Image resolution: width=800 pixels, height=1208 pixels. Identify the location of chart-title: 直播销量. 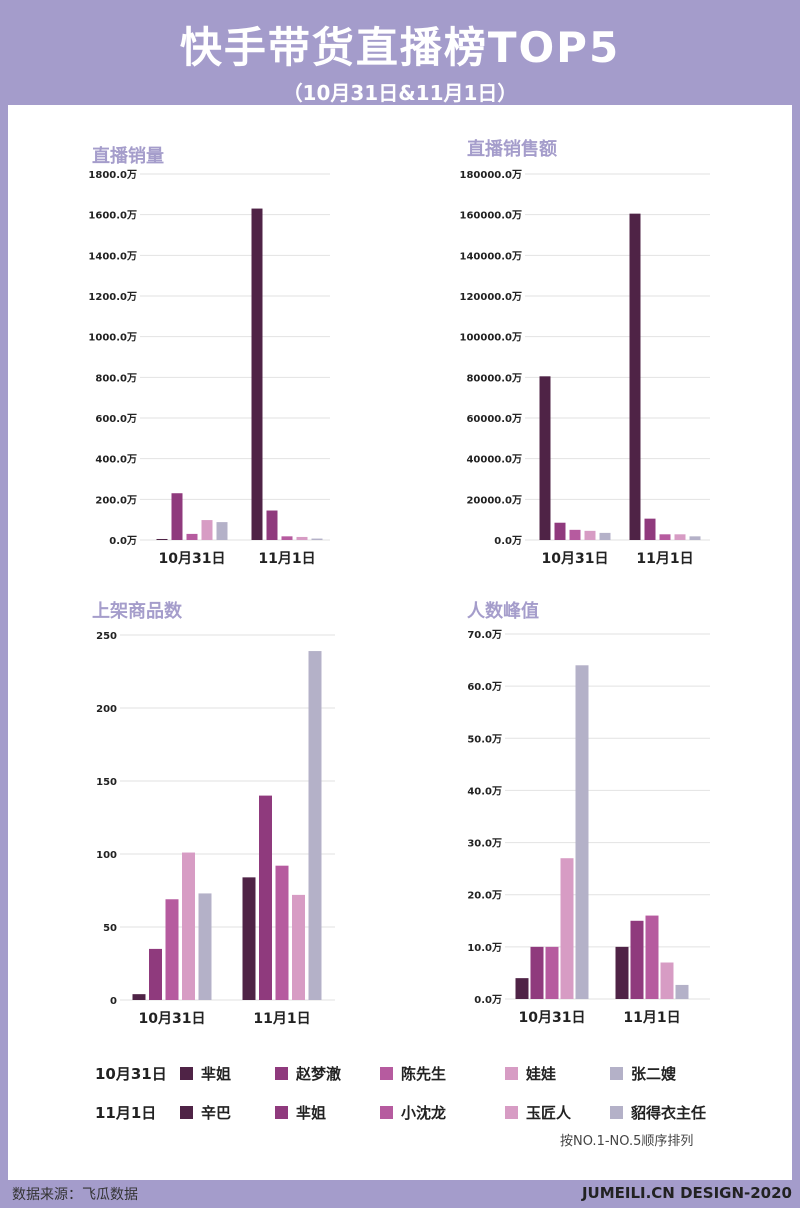
(128, 156).